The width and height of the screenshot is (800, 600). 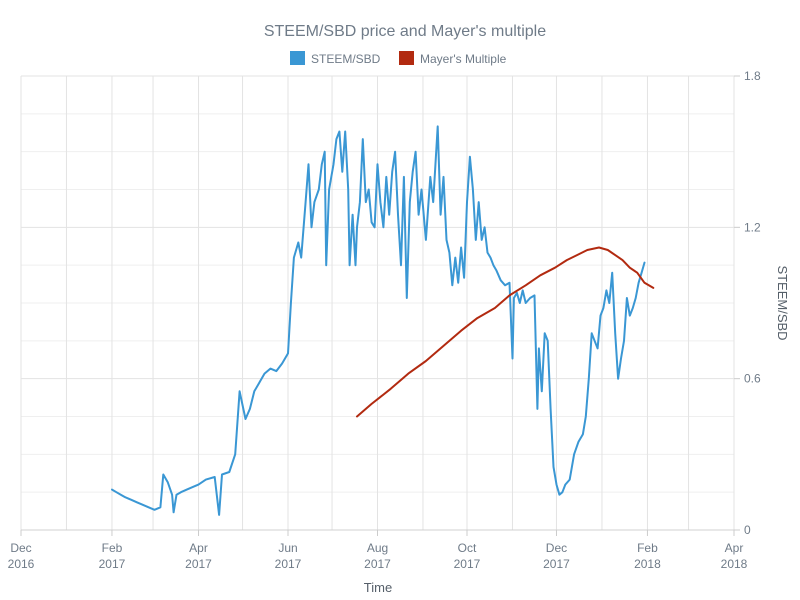 I want to click on x-tick-label-year: 2016, so click(x=21, y=564).